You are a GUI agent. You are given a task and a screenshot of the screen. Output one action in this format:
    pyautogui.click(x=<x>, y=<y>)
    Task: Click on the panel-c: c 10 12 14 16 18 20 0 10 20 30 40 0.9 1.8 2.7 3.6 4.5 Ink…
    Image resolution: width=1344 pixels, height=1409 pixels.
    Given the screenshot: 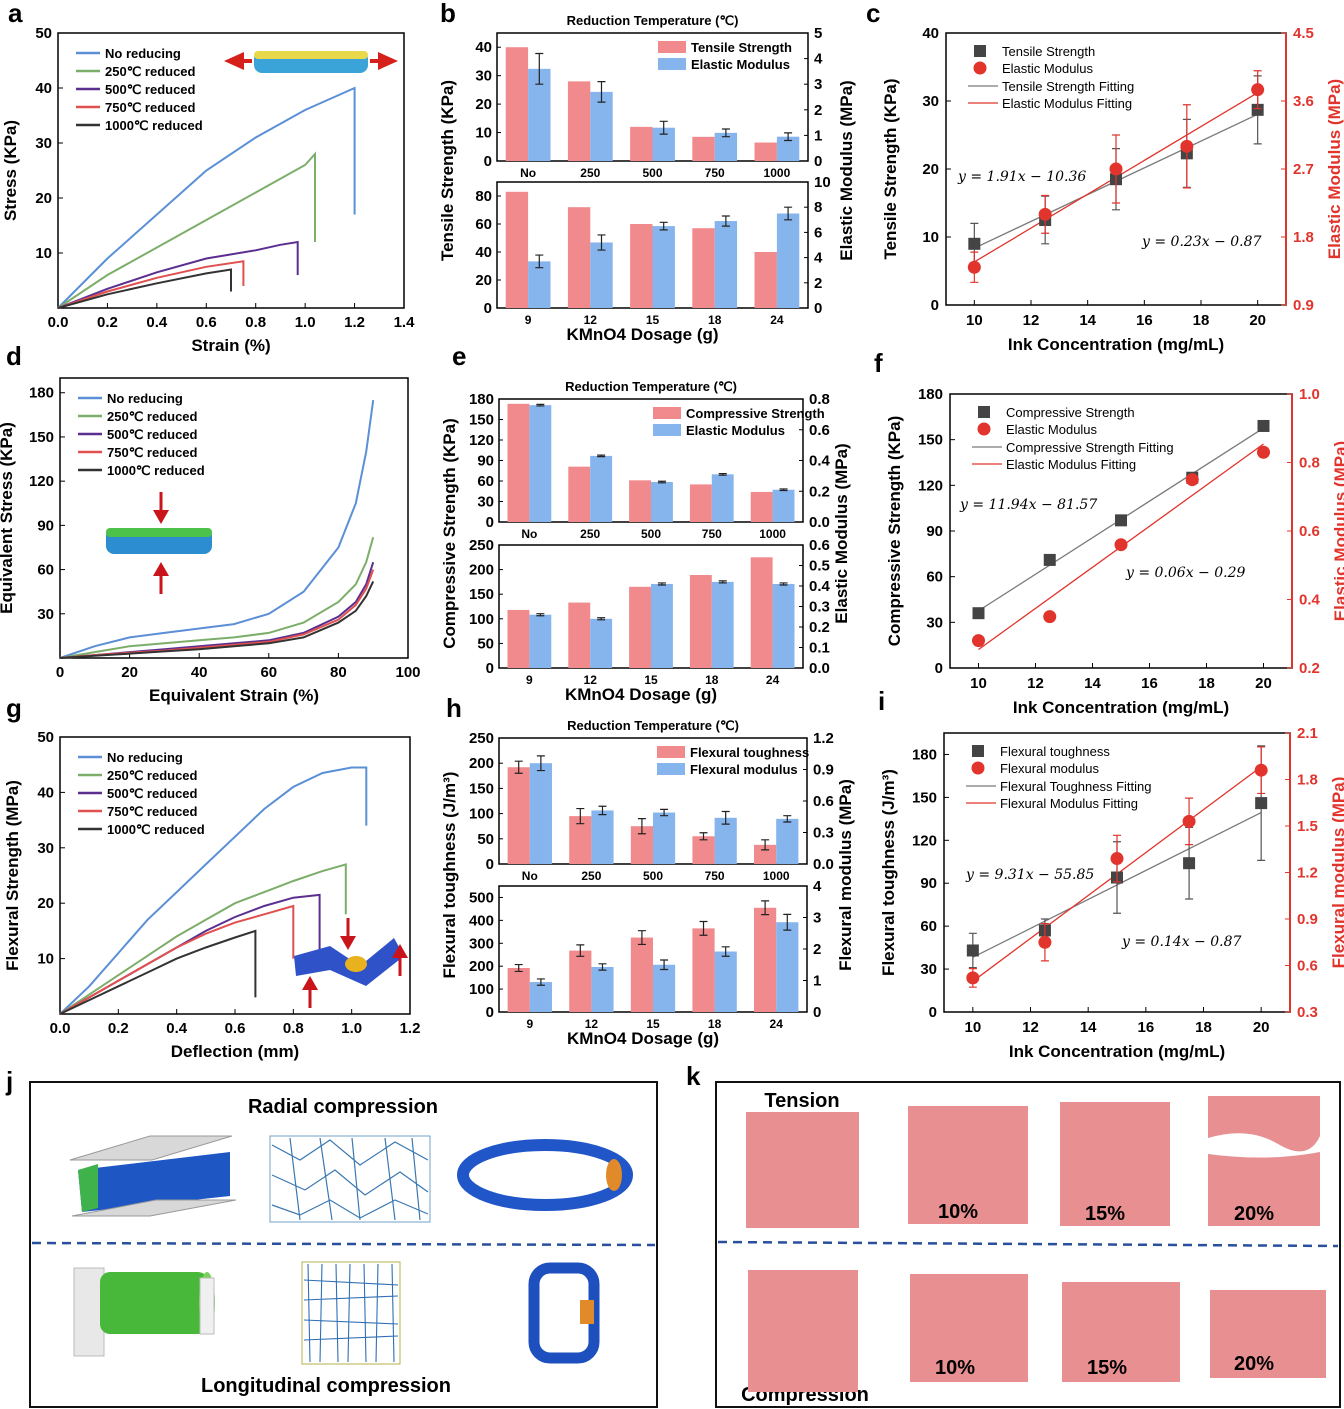 What is the action you would take?
    pyautogui.click(x=1105, y=177)
    